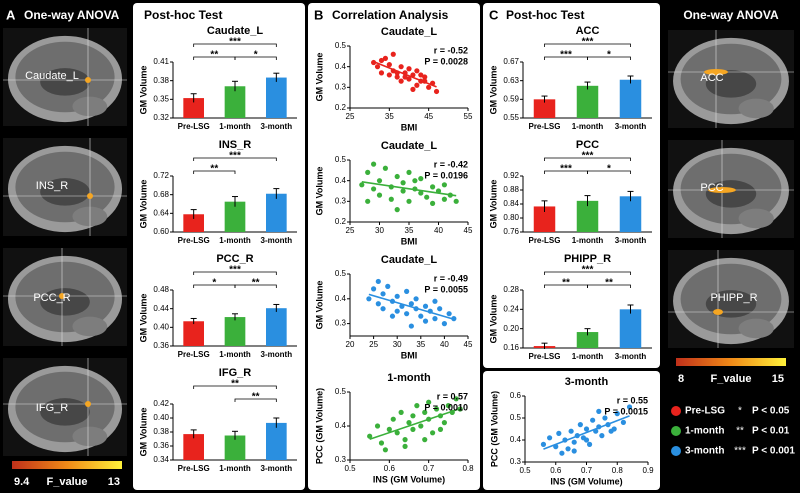  Describe the element at coordinates (90, 106) in the screenshot. I see `cerebellum` at that location.